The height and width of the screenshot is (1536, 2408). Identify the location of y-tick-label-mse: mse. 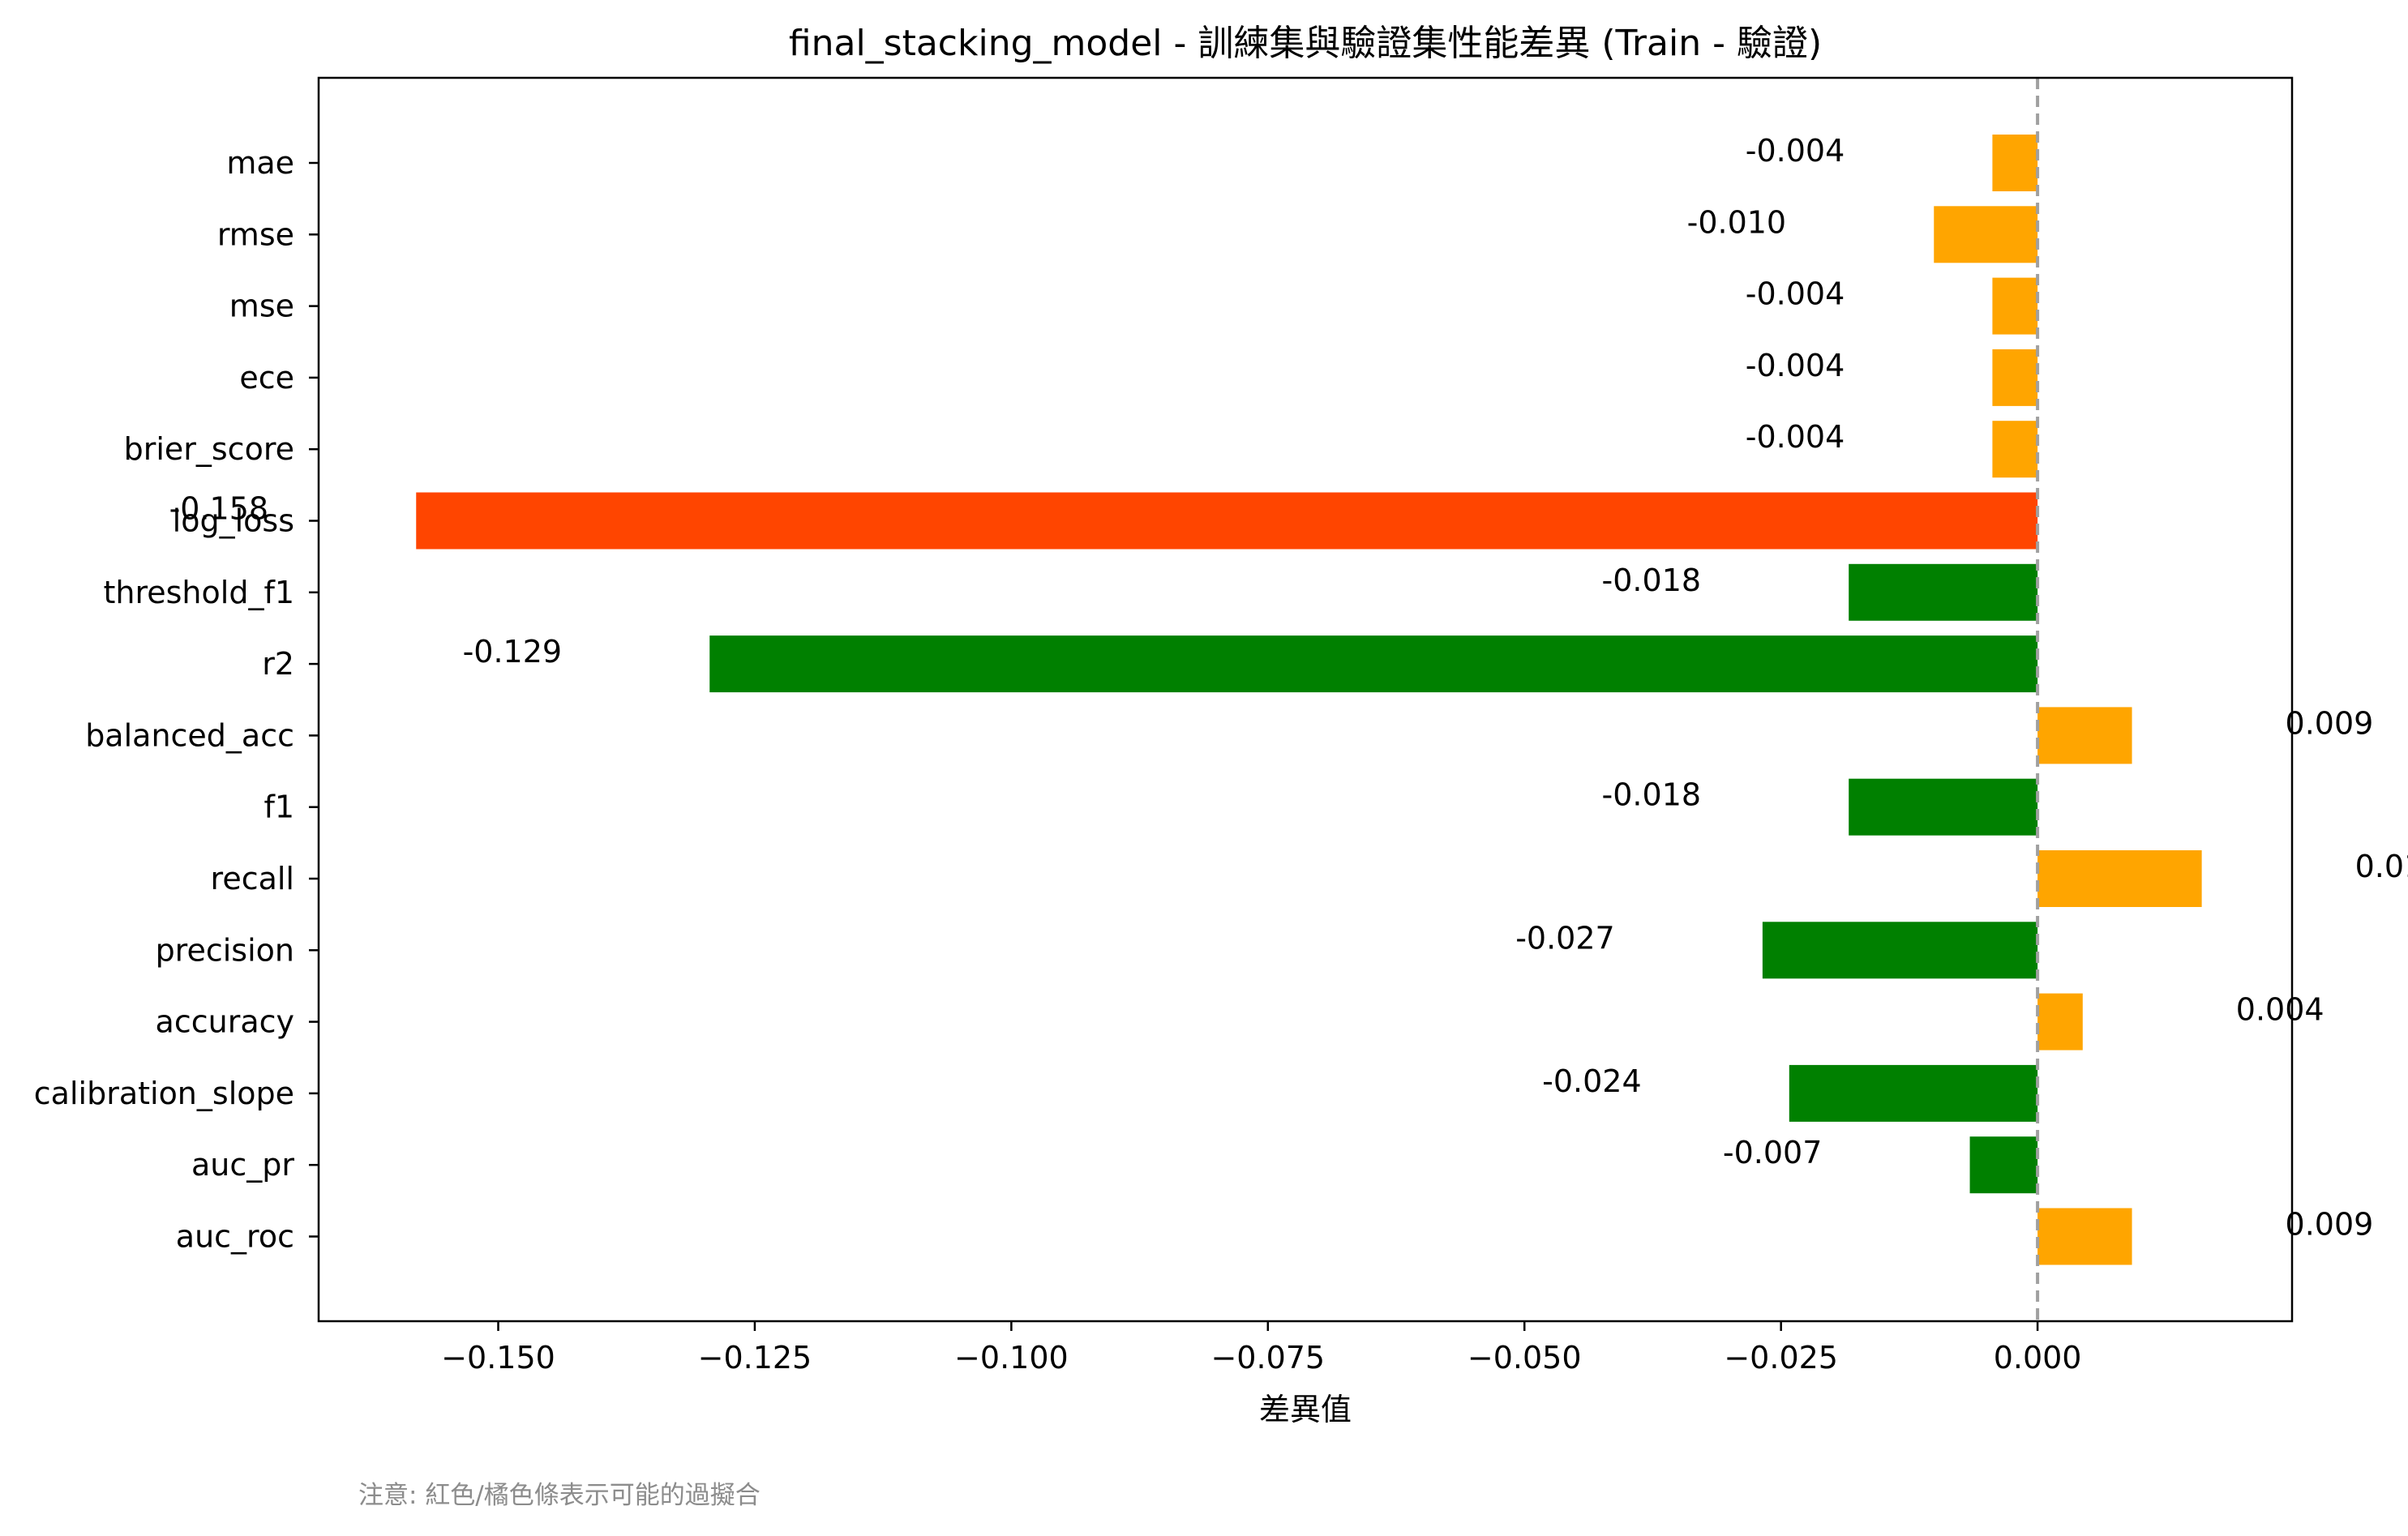
(262, 306).